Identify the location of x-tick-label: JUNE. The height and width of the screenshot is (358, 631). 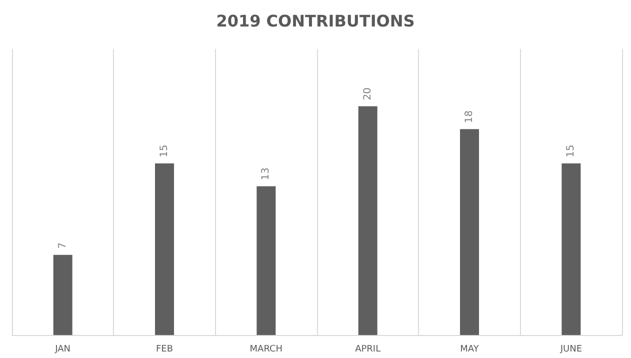
(570, 349).